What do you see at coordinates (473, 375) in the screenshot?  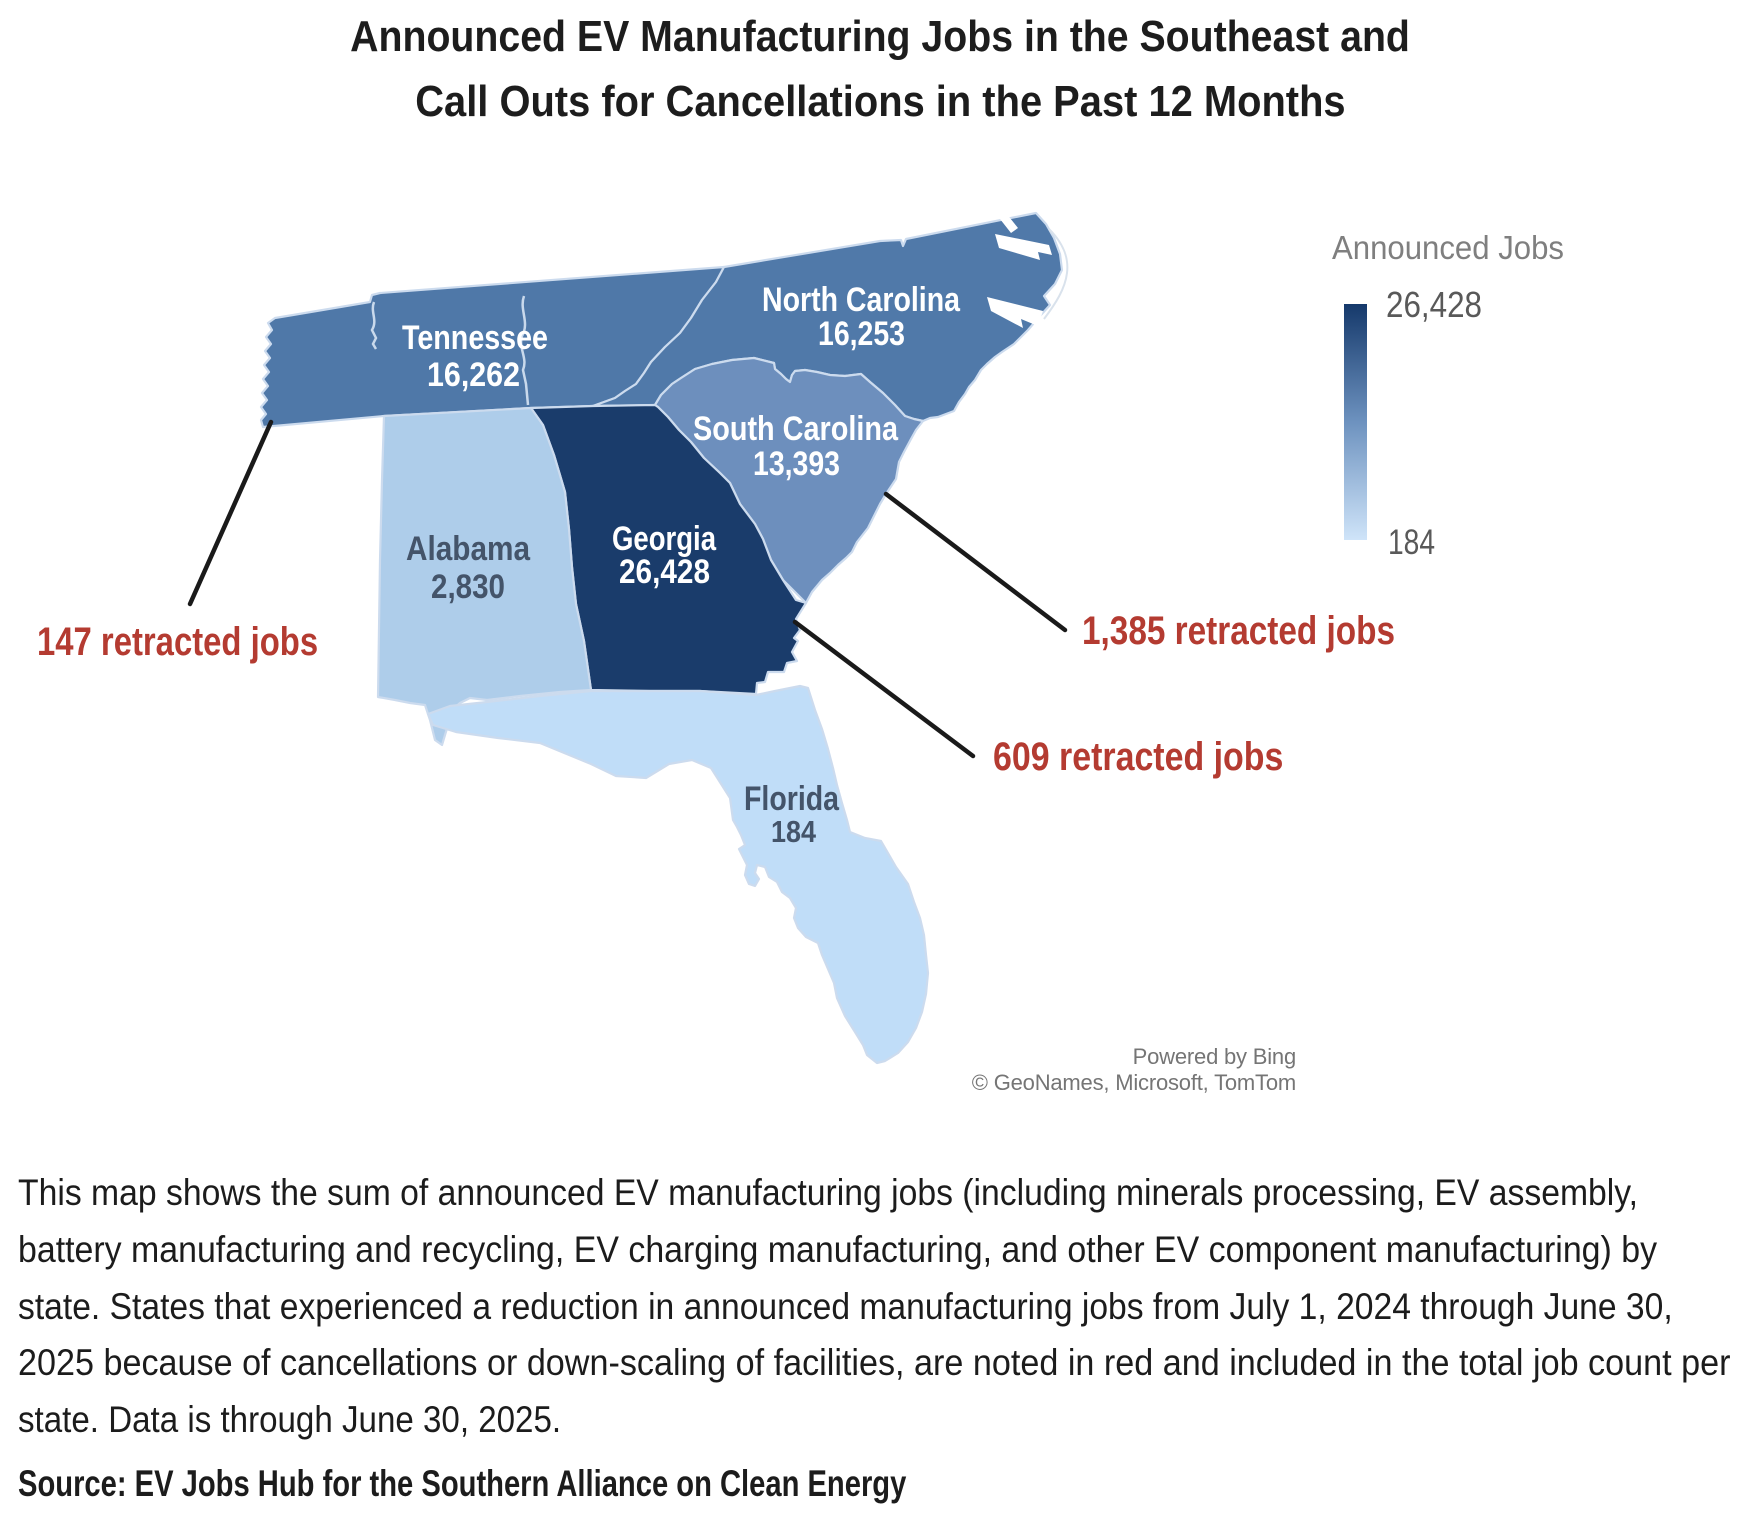 I see `svg-text: 16,262` at bounding box center [473, 375].